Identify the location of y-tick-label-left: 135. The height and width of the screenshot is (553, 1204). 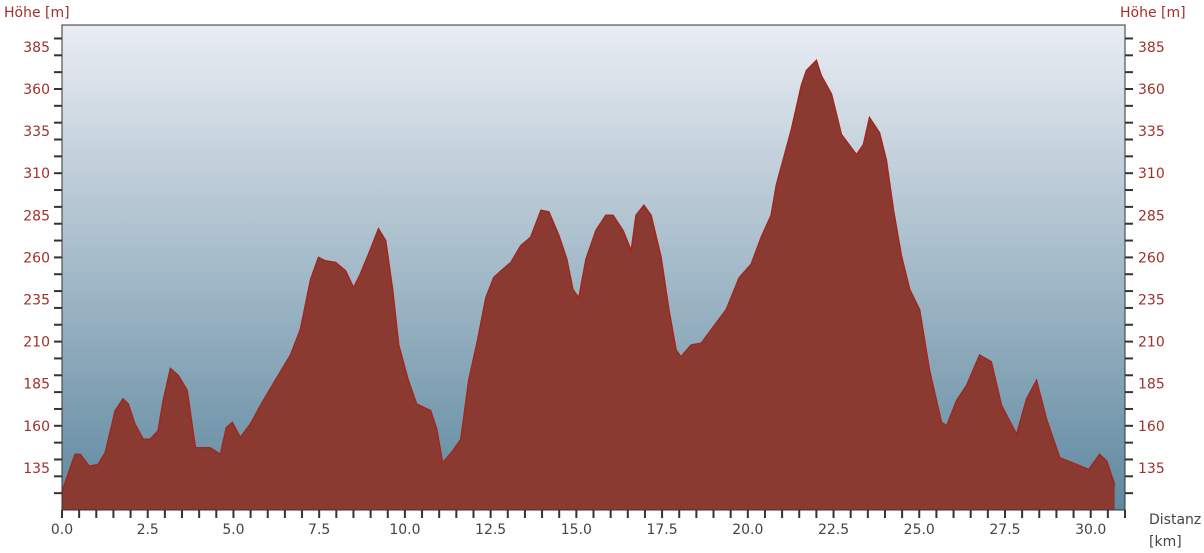
(36, 469).